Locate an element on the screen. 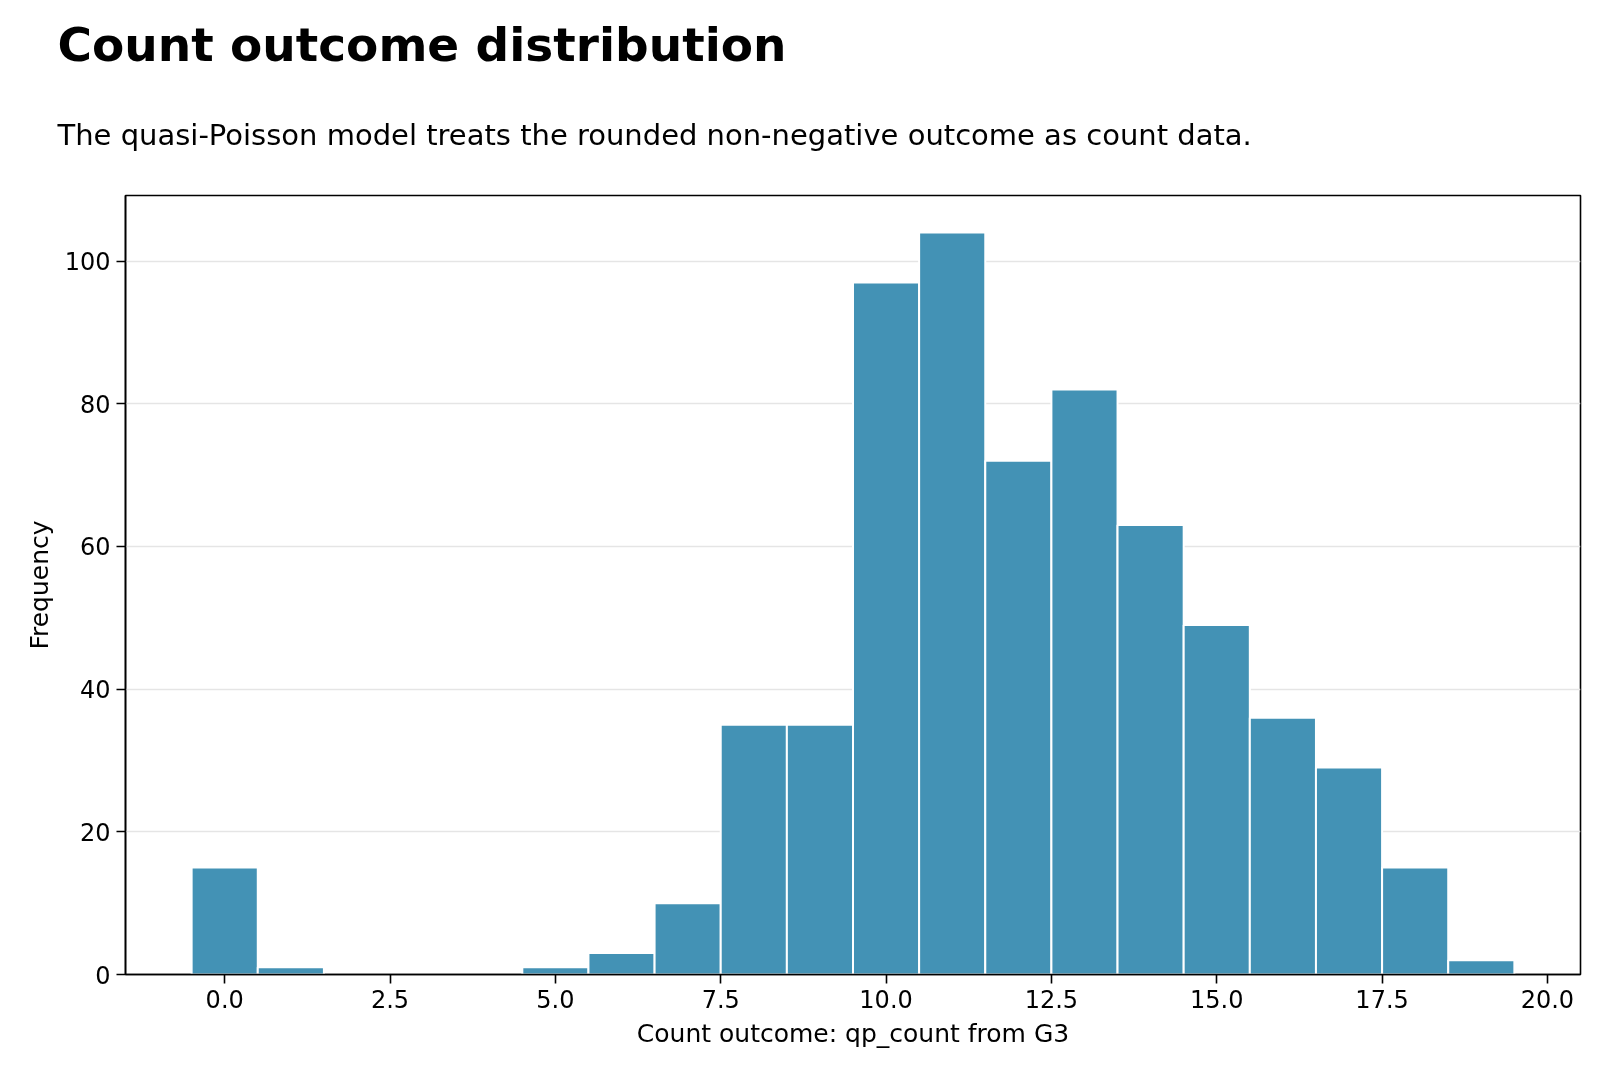  x-tick-label: 7.5 is located at coordinates (720, 999).